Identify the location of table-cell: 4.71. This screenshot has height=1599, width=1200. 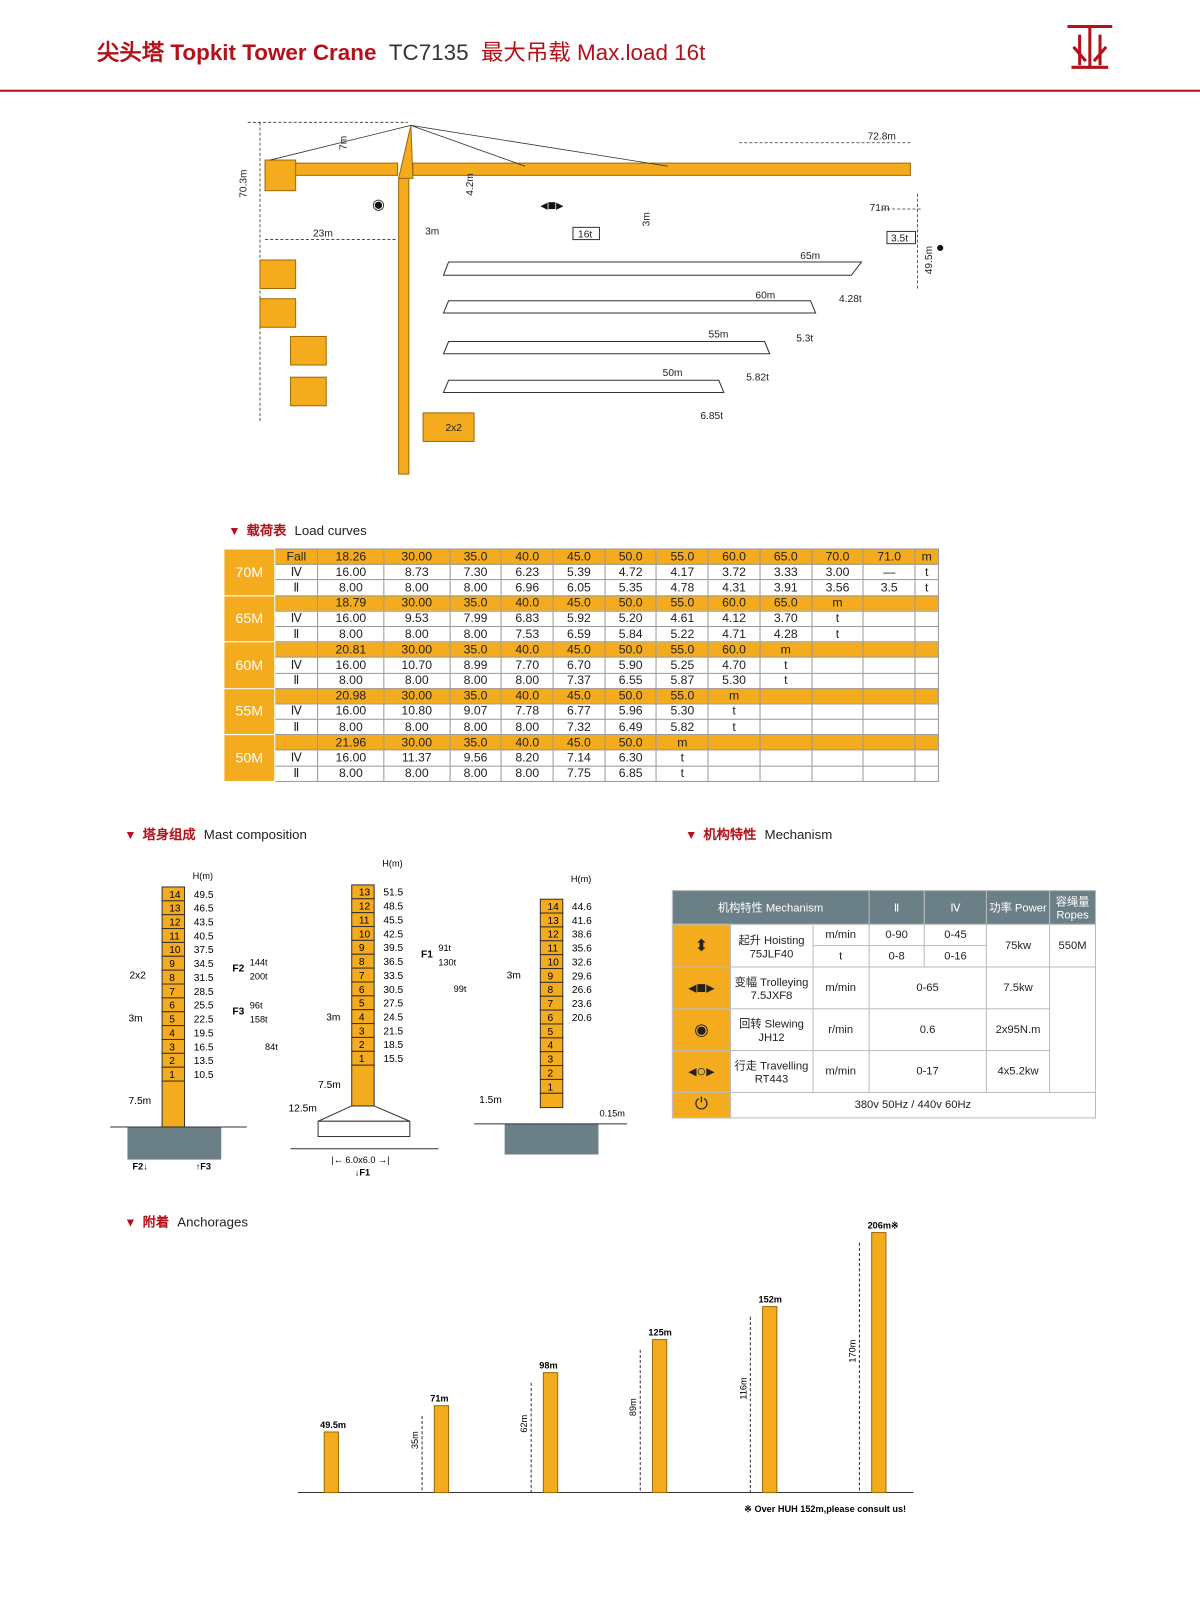
(734, 634).